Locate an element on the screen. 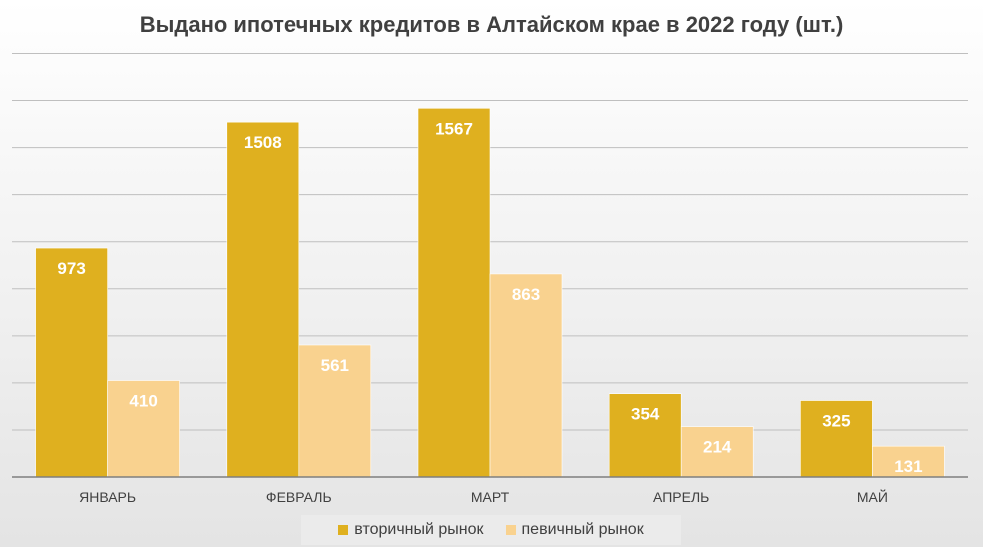 The image size is (983, 547). legend-label-series-1: вторичный рынок is located at coordinates (419, 529).